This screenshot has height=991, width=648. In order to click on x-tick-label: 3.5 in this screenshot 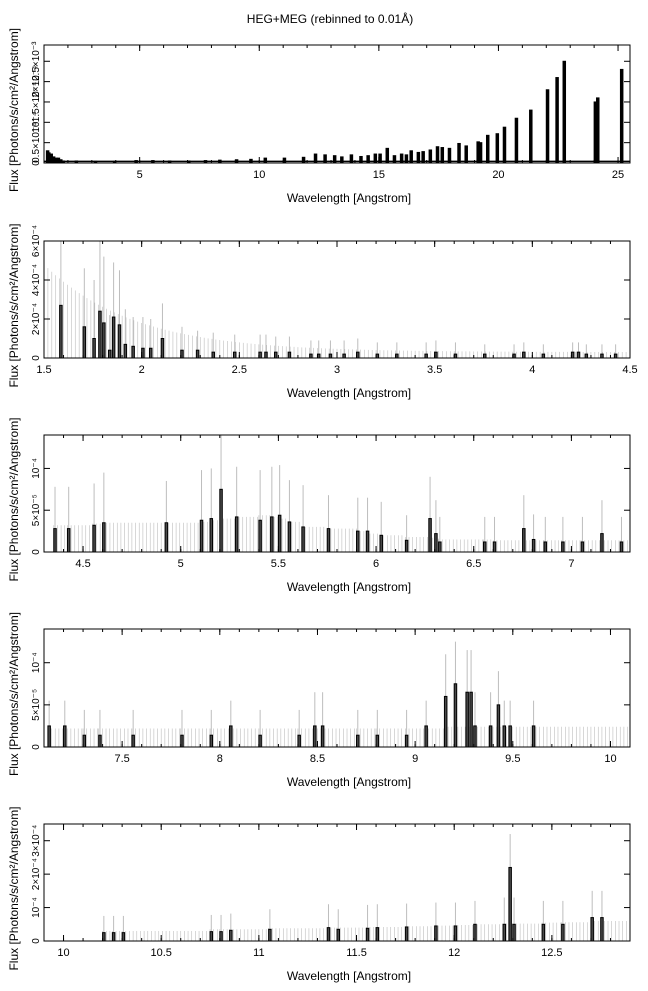, I will do `click(434, 370)`.